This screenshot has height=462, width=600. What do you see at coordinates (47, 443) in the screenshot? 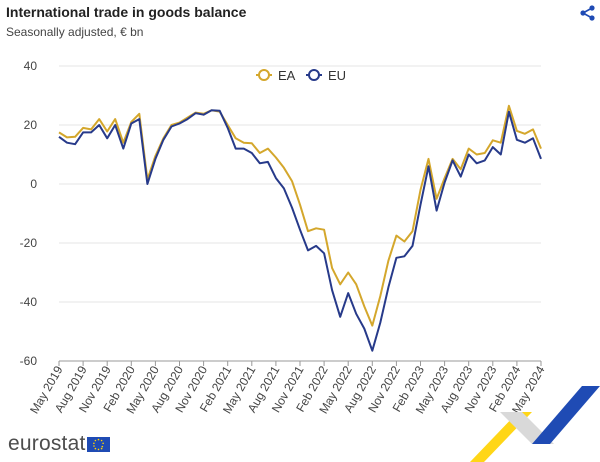
I see `eurostat-logo: eurostat` at bounding box center [47, 443].